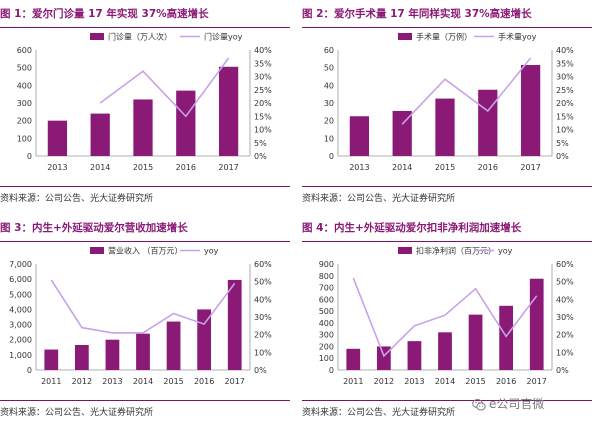  Describe the element at coordinates (263, 63) in the screenshot. I see `y-tick-right: 35%` at that location.